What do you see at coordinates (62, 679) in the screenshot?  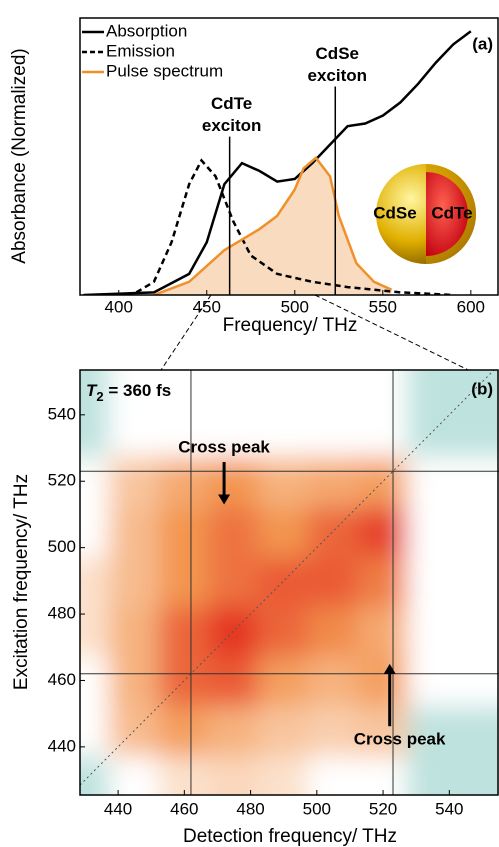 I see `y-tick-label: 460` at bounding box center [62, 679].